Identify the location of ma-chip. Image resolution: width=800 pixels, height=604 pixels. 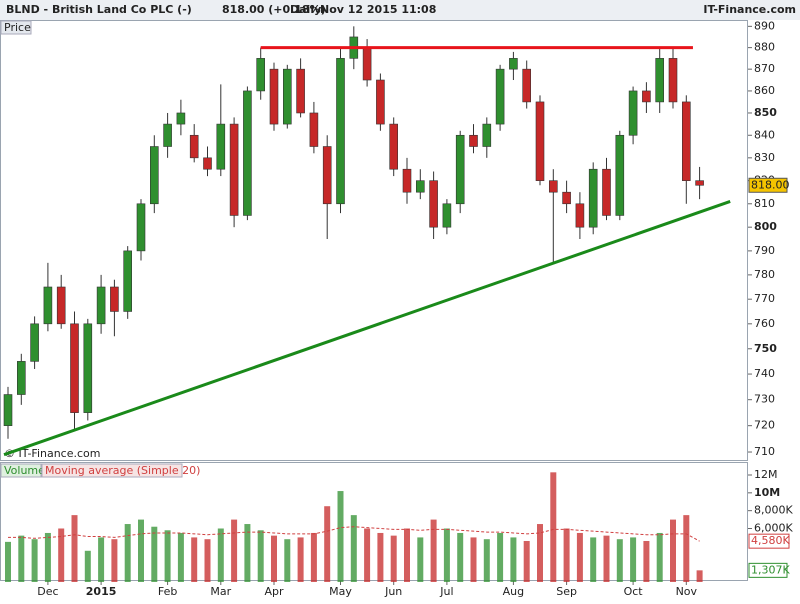
(112, 470).